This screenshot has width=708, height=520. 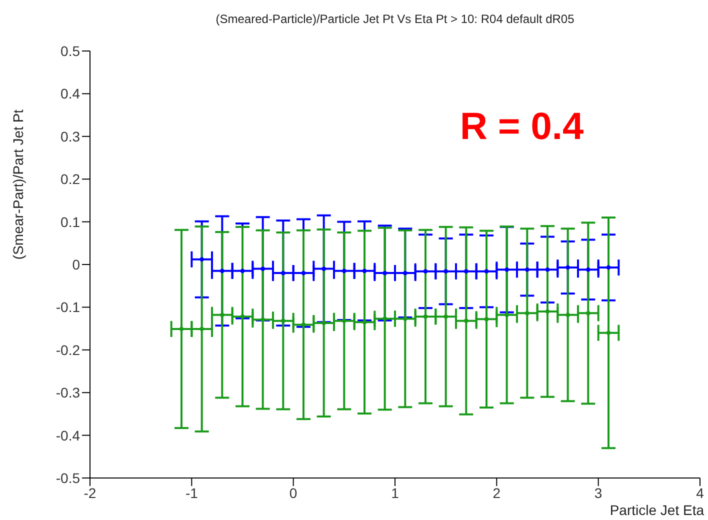 I want to click on y-tick-label: -0.3, so click(x=68, y=392).